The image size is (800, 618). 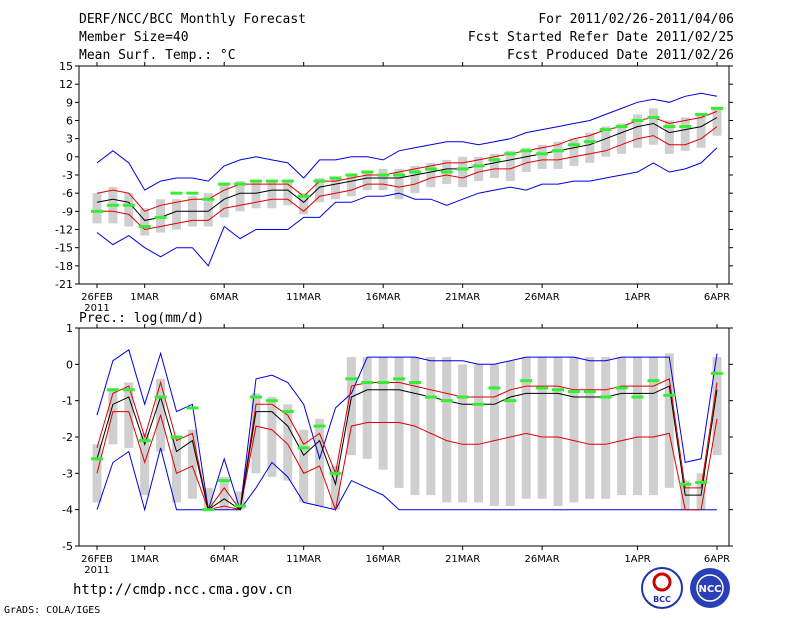 I want to click on grads-credit: GrADS: COLA/IGES, so click(x=52, y=610).